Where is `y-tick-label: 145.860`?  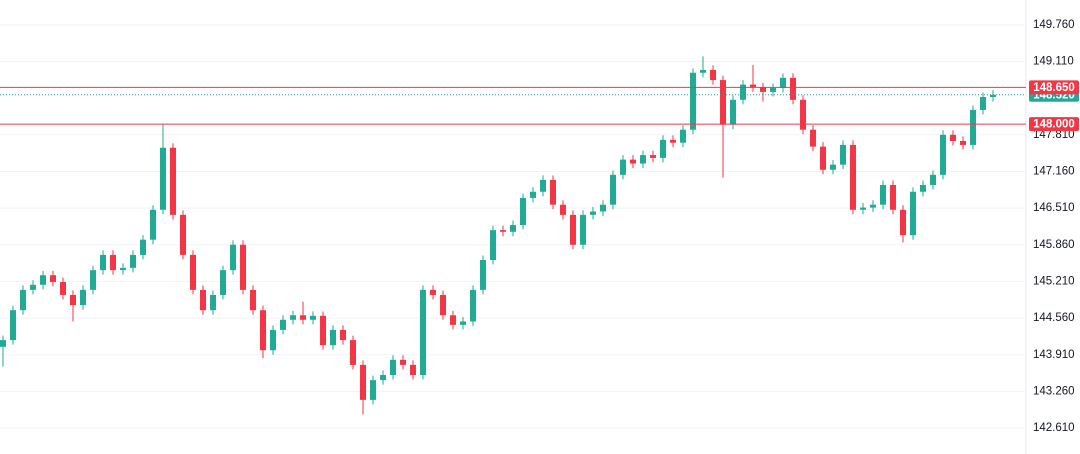 y-tick-label: 145.860 is located at coordinates (1054, 245).